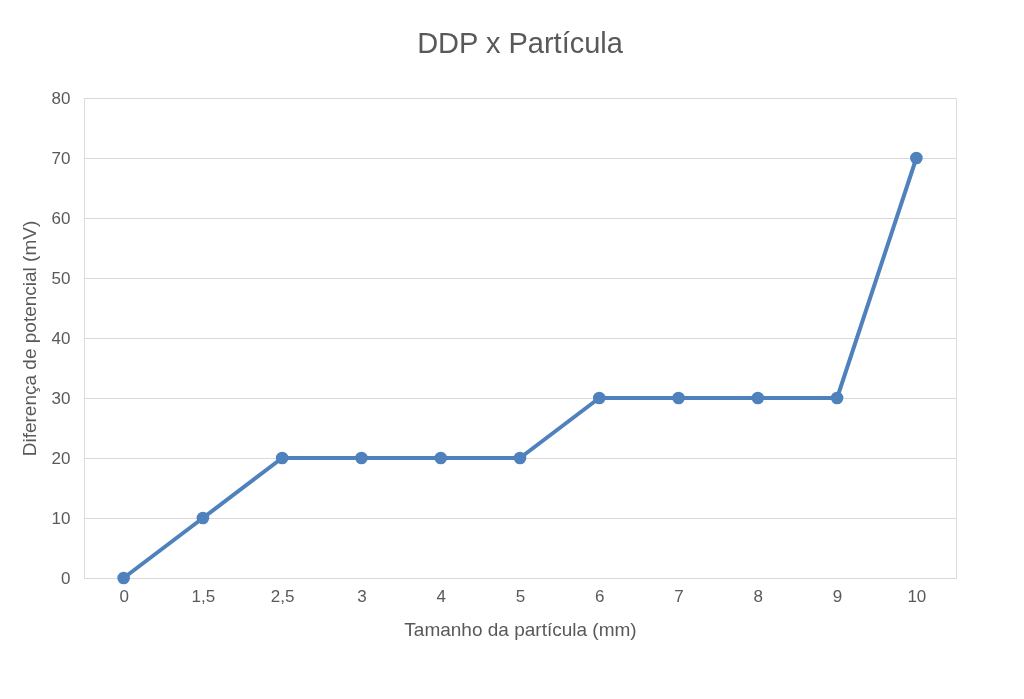 The image size is (1024, 699). What do you see at coordinates (61, 518) in the screenshot?
I see `y-tick-label: 10` at bounding box center [61, 518].